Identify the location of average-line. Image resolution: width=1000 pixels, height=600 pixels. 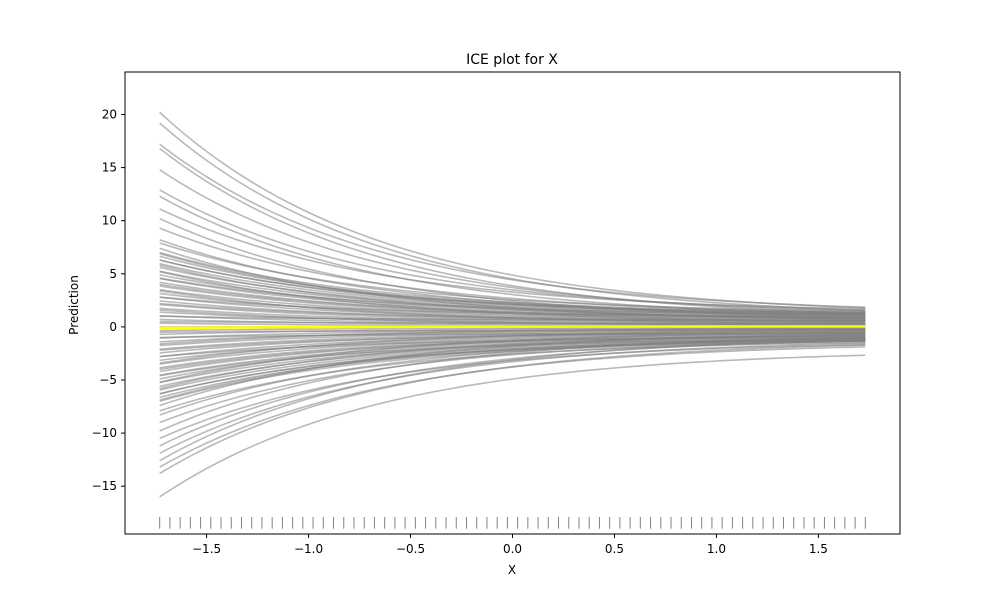
(512, 327).